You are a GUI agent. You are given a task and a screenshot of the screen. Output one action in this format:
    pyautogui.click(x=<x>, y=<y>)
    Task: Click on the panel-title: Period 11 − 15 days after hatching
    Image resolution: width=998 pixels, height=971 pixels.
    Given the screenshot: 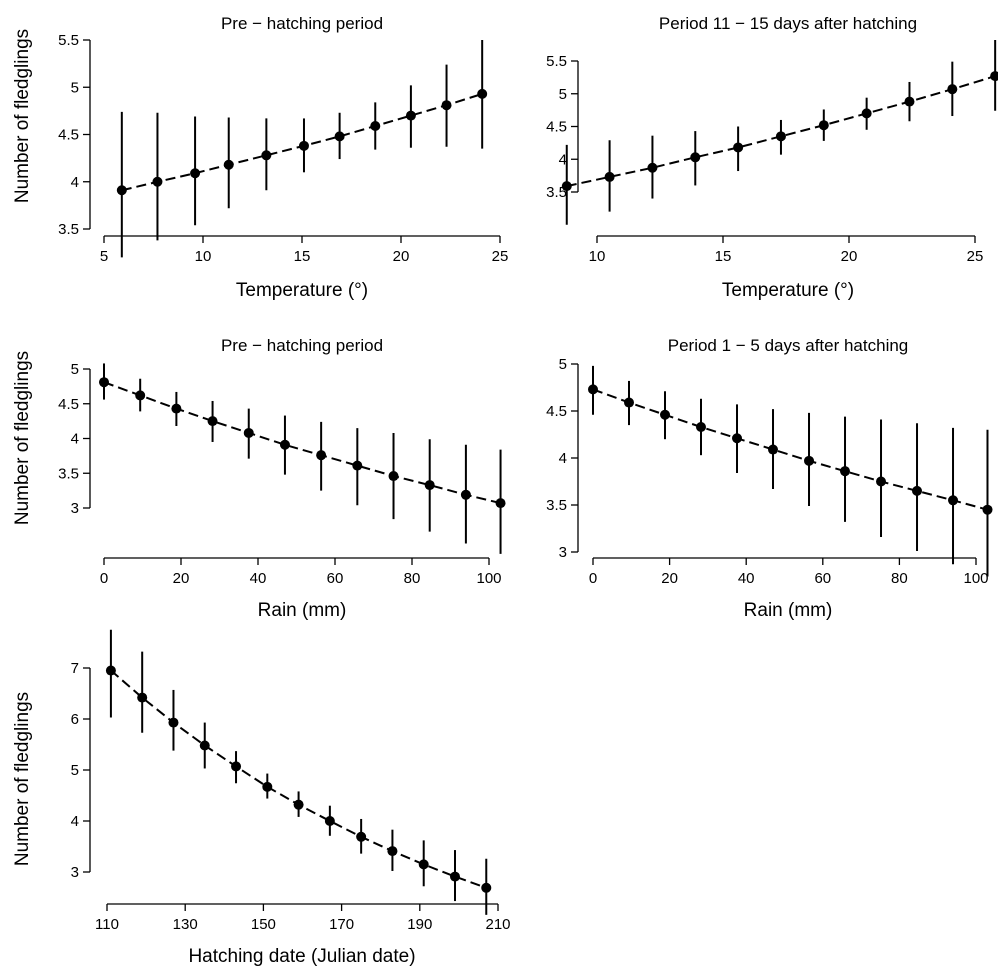 What is the action you would take?
    pyautogui.click(x=788, y=23)
    